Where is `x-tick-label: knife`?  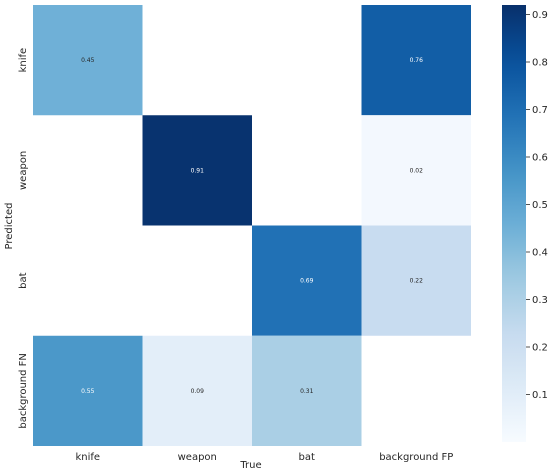
x-tick-label: knife is located at coordinates (87, 457).